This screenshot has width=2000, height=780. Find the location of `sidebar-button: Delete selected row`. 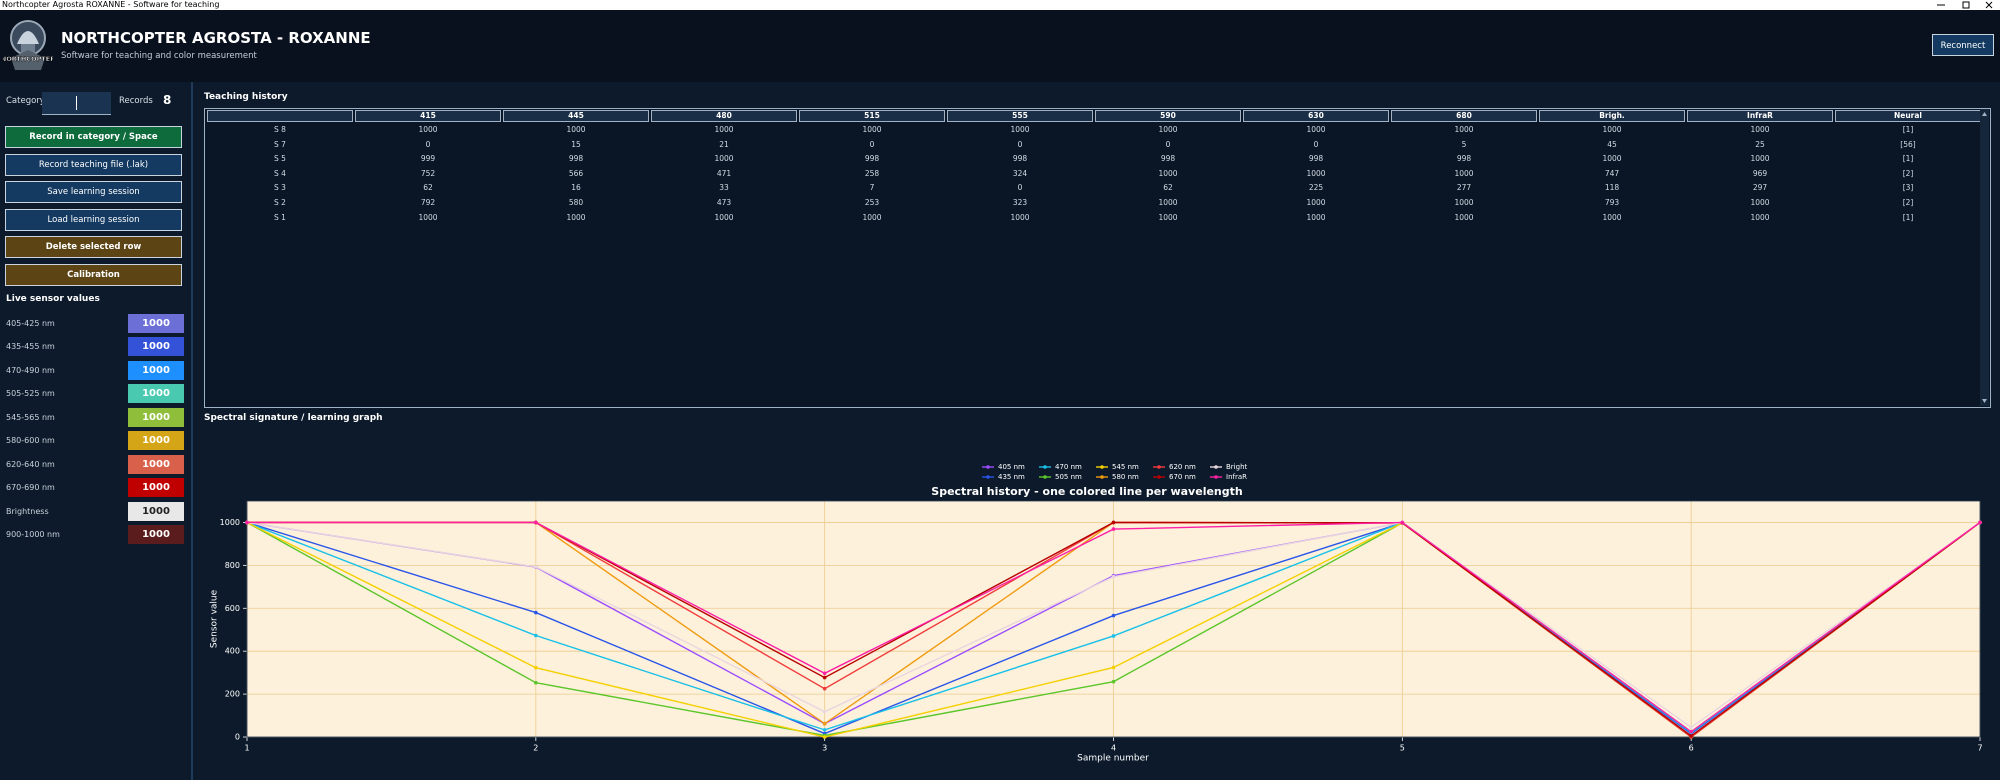

sidebar-button: Delete selected row is located at coordinates (93, 247).